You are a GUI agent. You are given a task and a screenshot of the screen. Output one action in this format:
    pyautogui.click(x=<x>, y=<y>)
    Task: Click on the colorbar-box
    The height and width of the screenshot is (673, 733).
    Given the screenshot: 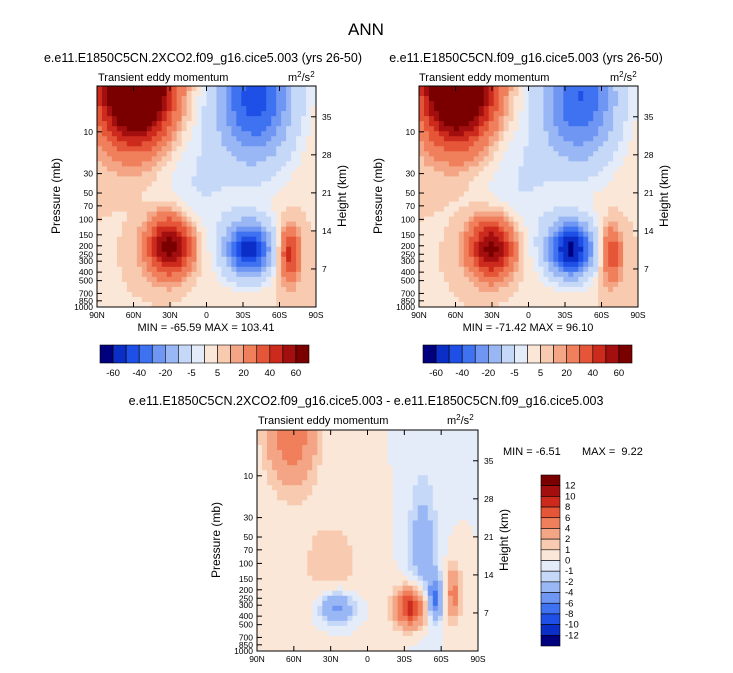 What is the action you would take?
    pyautogui.click(x=224, y=354)
    